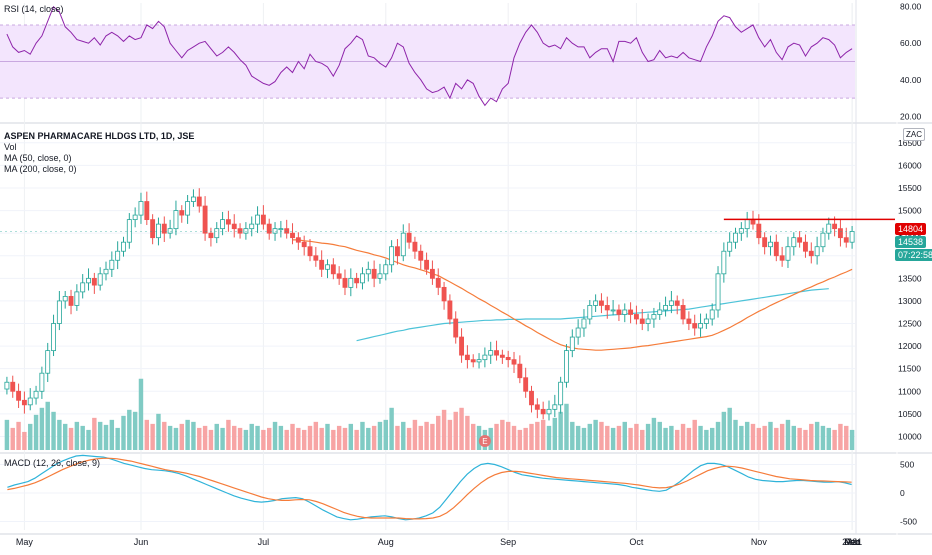  Describe the element at coordinates (386, 542) in the screenshot. I see `x-tick-label-3: Aug` at that location.